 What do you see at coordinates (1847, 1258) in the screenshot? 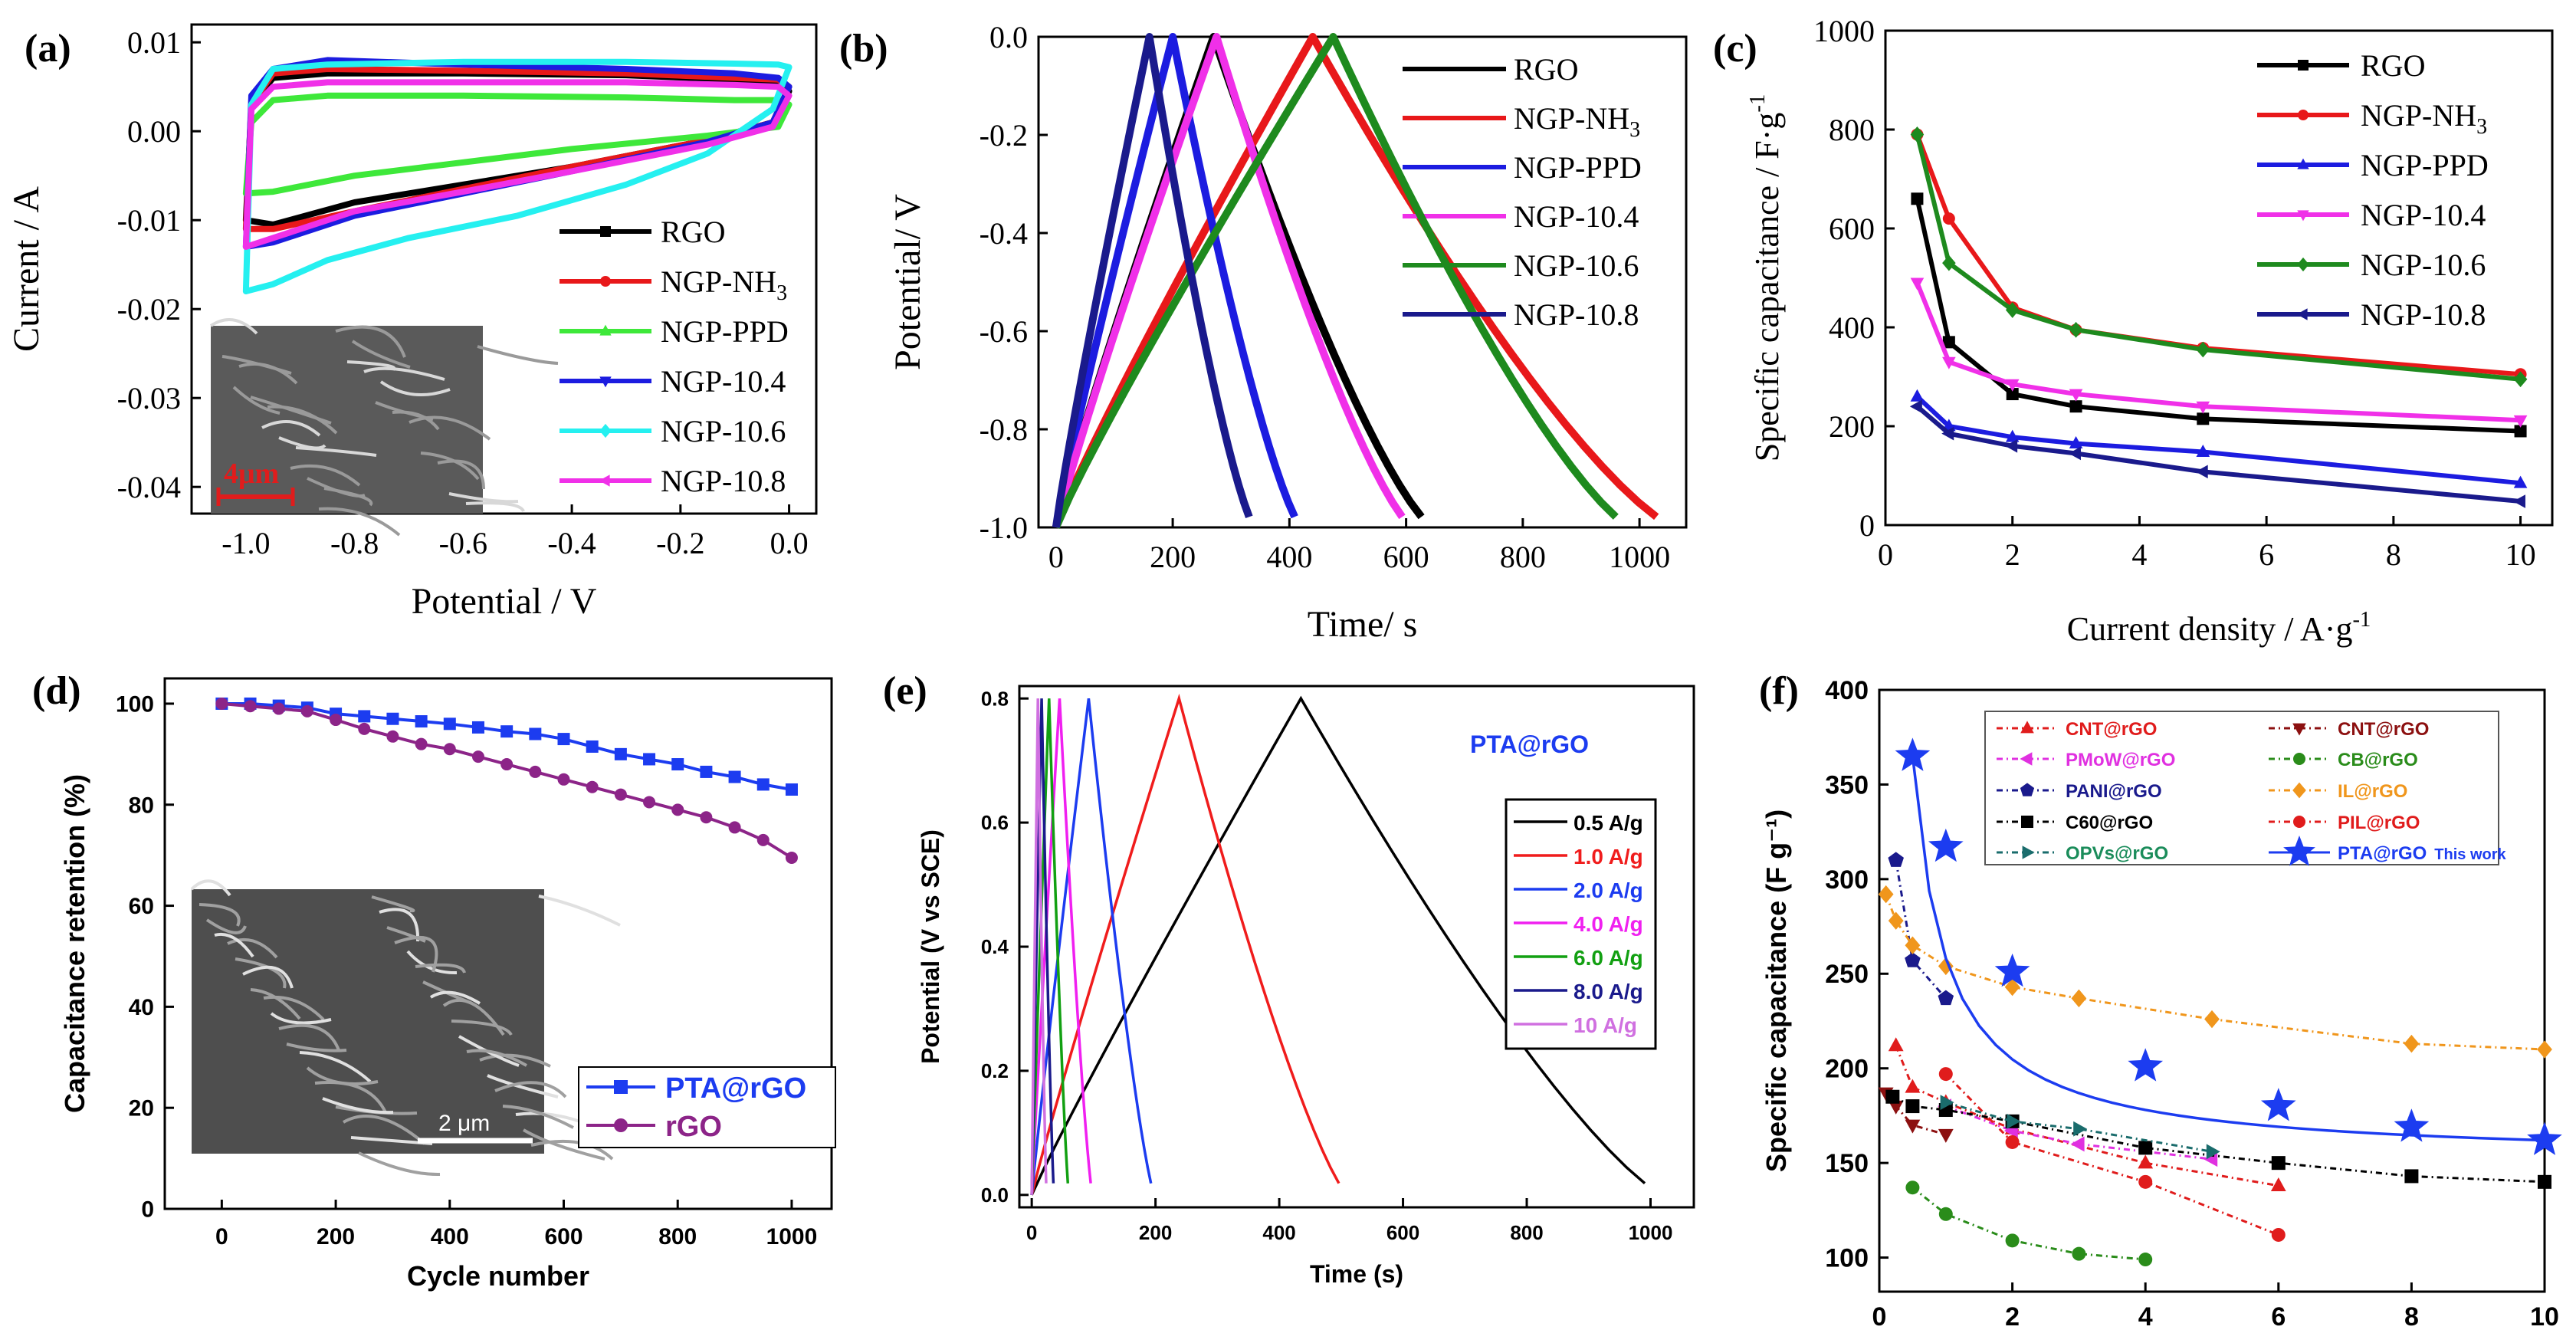
I see `y-tick-label: 100` at bounding box center [1847, 1258].